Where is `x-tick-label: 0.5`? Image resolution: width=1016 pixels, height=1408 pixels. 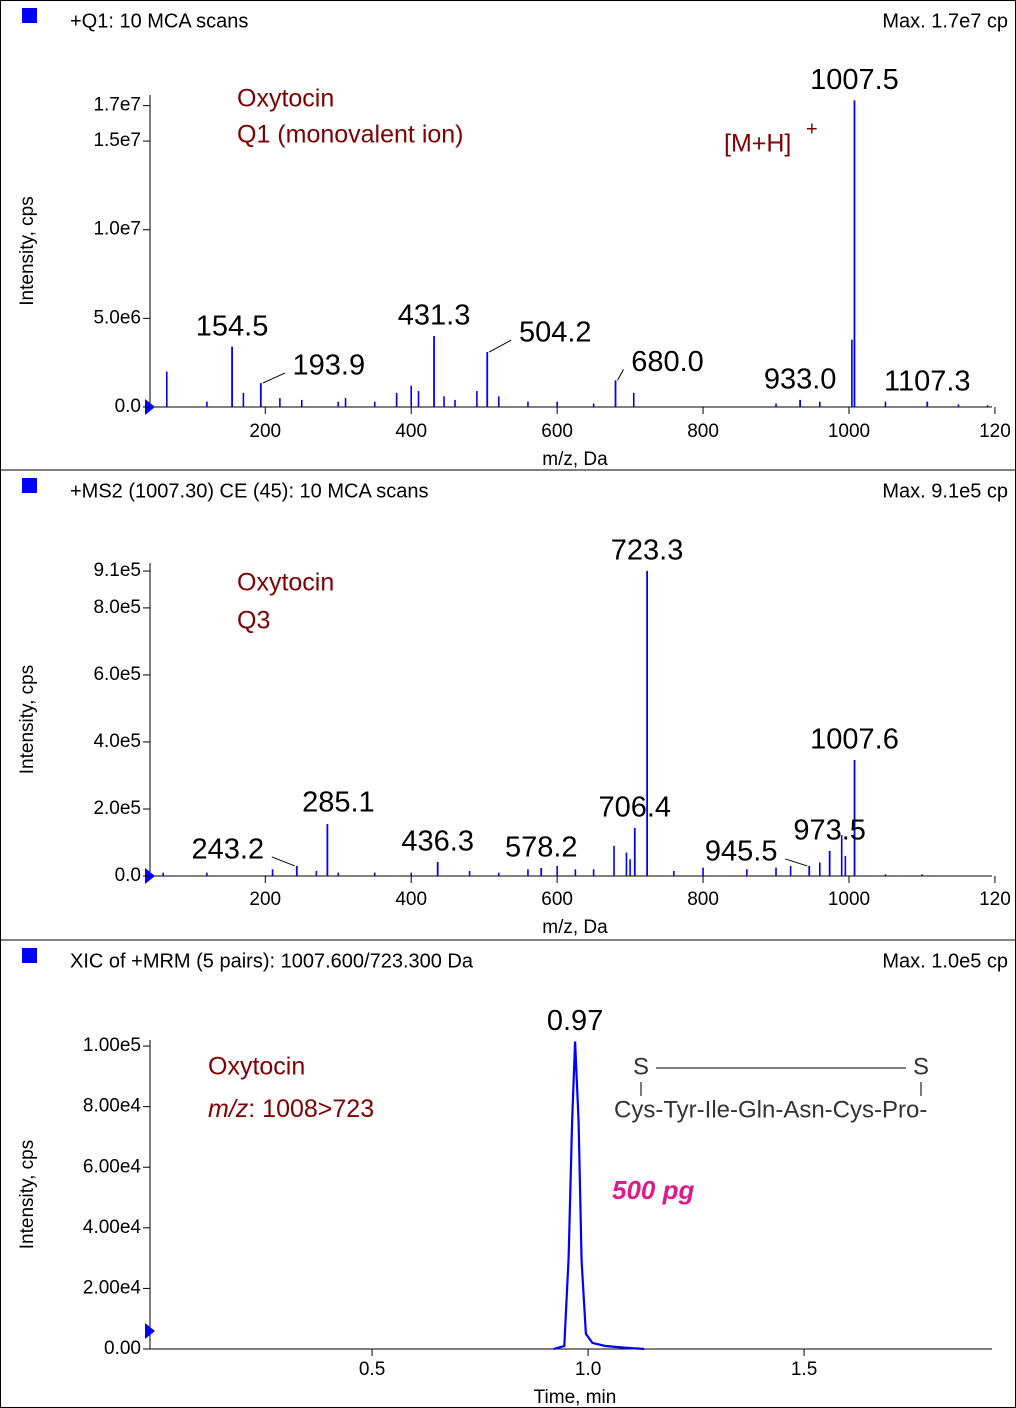 x-tick-label: 0.5 is located at coordinates (372, 1369).